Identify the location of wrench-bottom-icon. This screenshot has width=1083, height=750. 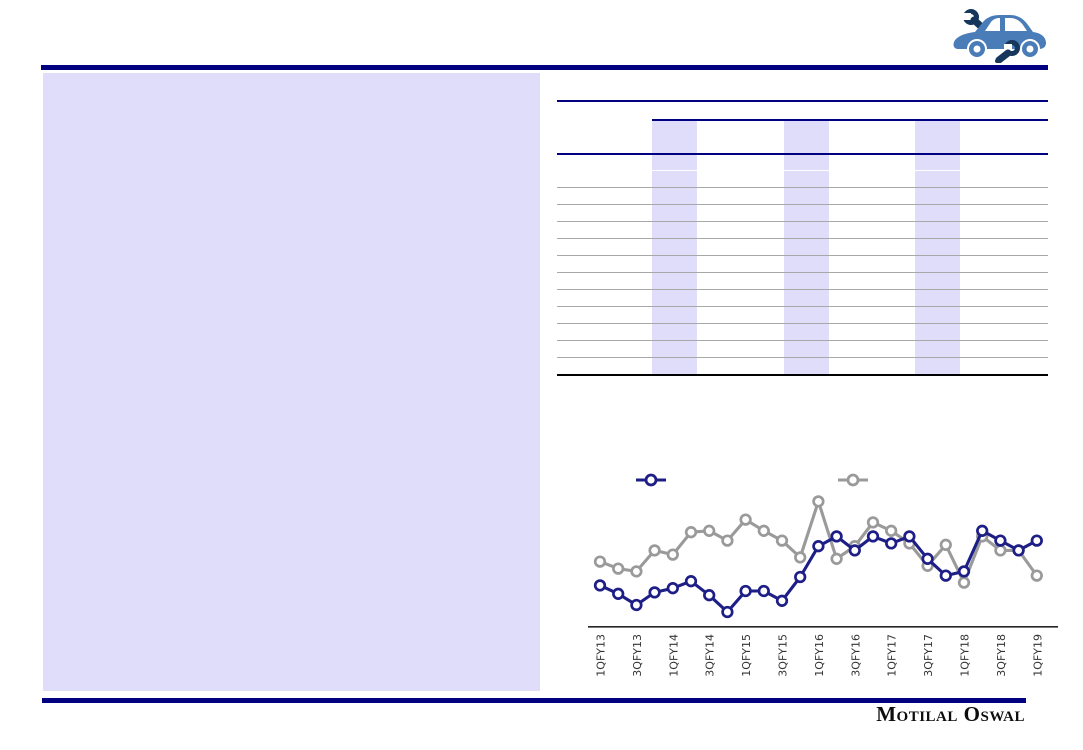
(1007, 51).